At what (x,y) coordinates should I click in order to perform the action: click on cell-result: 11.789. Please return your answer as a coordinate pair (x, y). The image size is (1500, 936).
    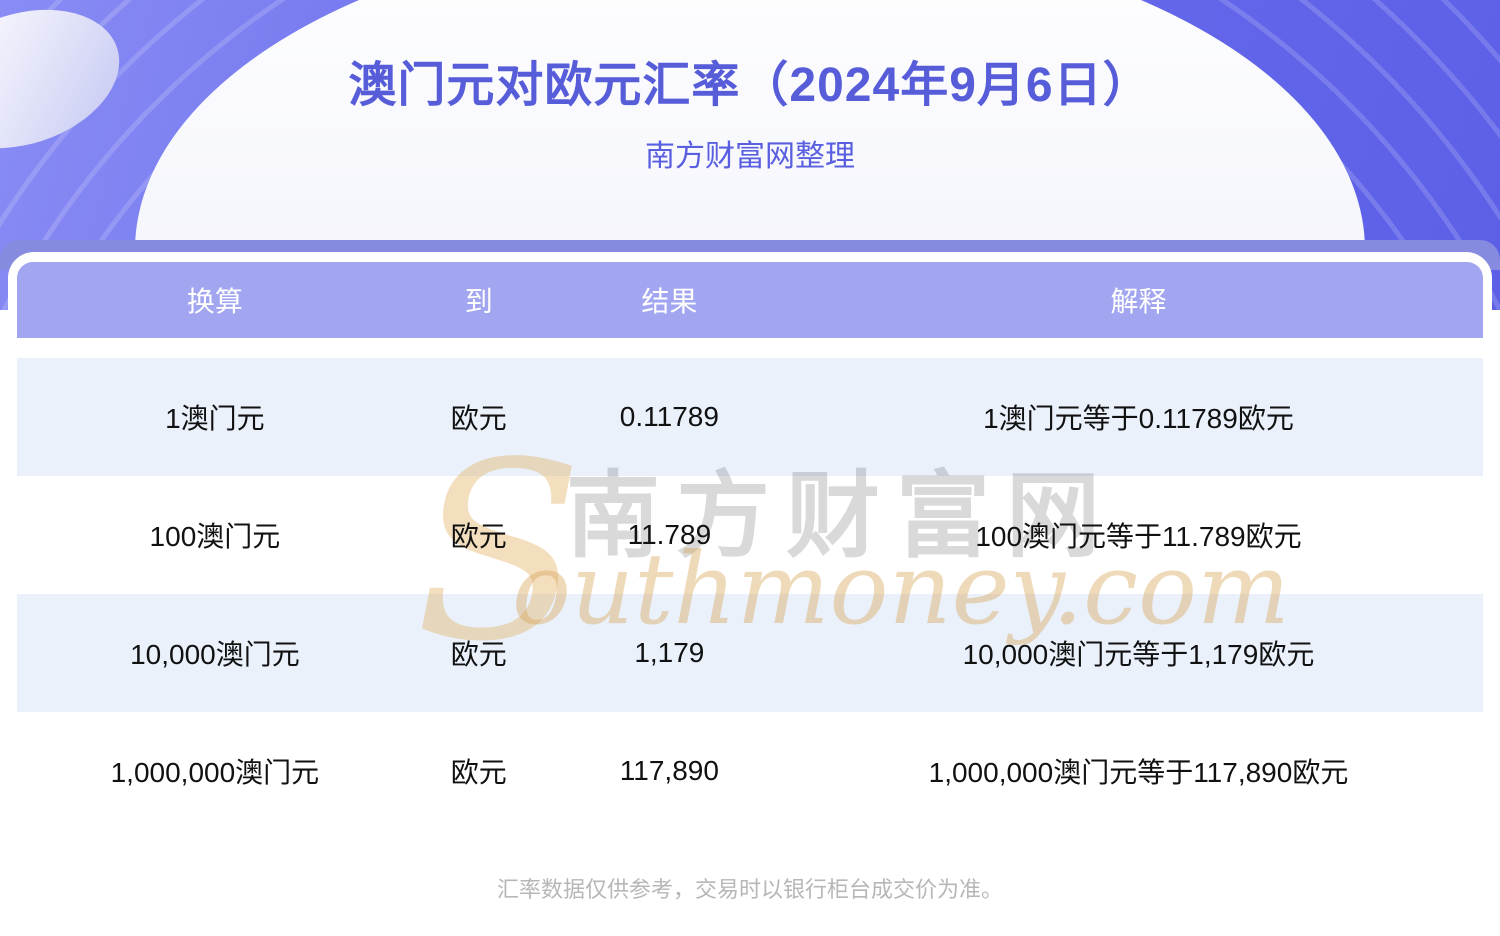
    Looking at the image, I should click on (669, 534).